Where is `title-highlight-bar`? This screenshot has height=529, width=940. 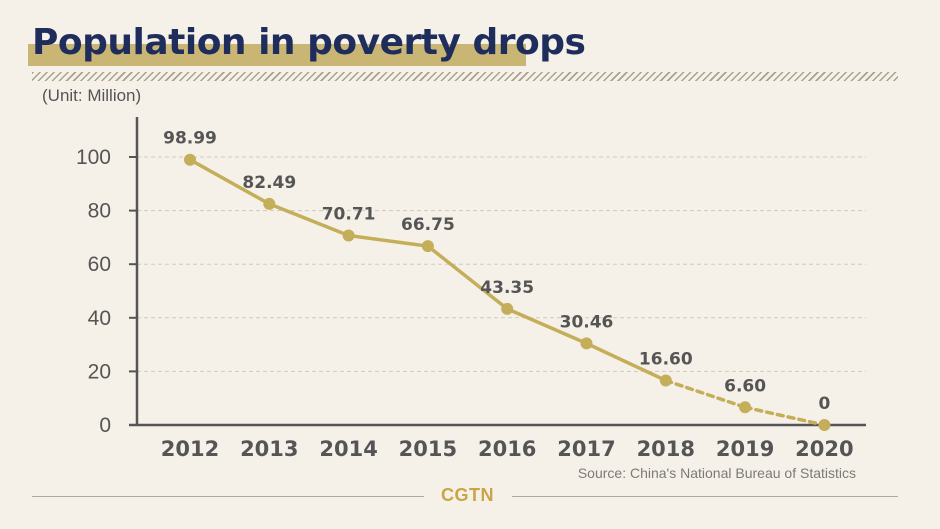 title-highlight-bar is located at coordinates (277, 55).